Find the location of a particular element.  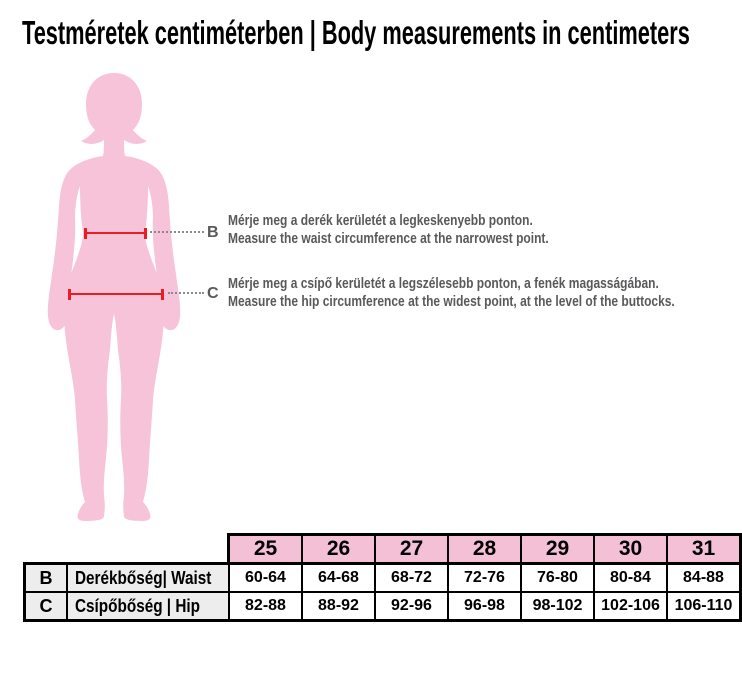

size-header-cell: 28 is located at coordinates (484, 549).